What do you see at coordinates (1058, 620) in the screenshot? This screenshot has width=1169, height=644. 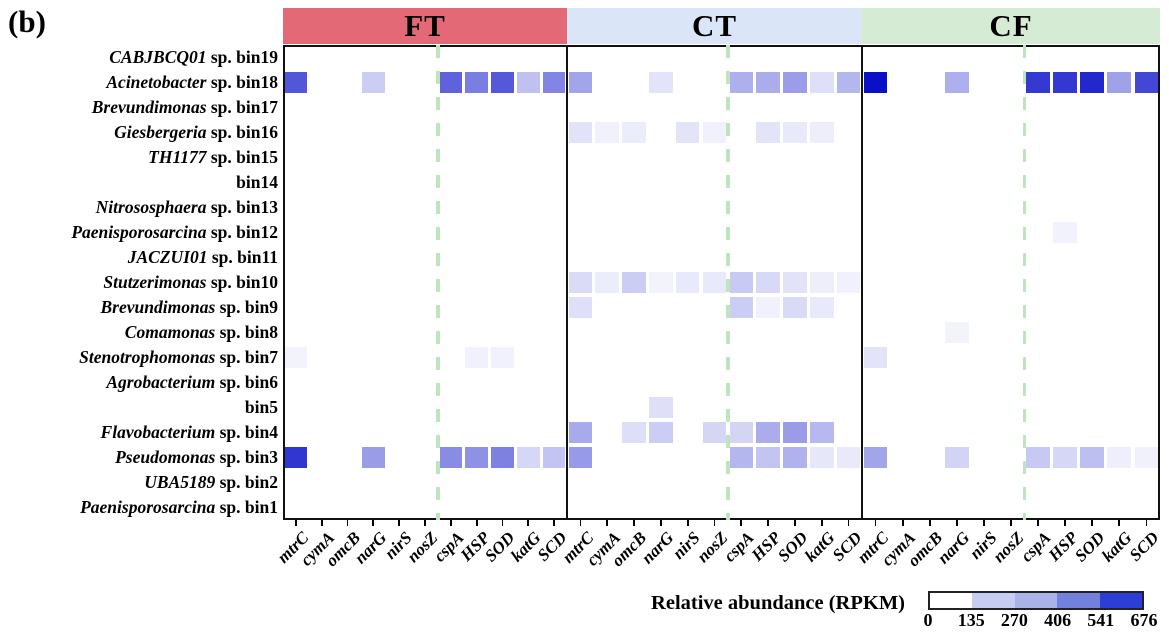 I see `colorbar-tick-label: 406` at bounding box center [1058, 620].